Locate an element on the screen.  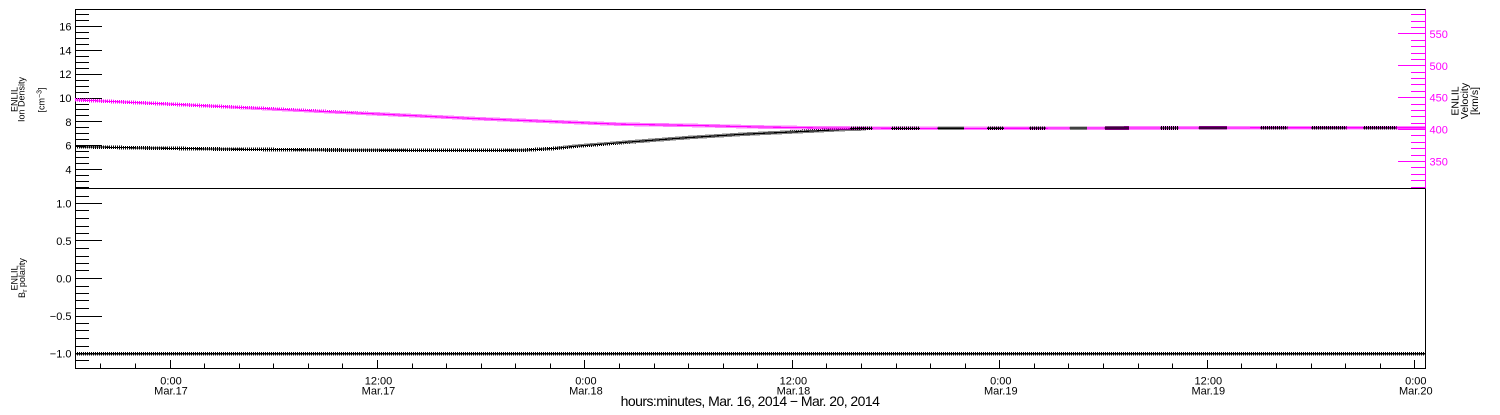
svg-text: 0.5 is located at coordinates (63, 242).